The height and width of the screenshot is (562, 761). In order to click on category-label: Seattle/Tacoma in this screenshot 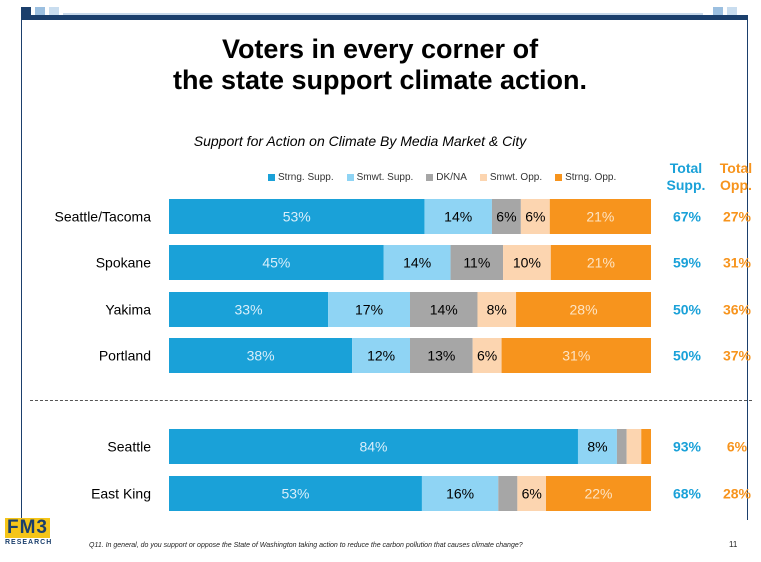, I will do `click(103, 217)`.